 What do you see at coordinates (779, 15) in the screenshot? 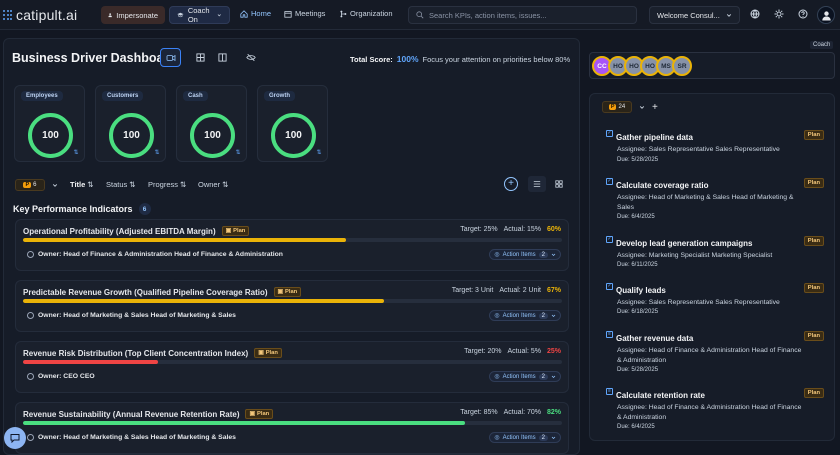
I see `sun-icon` at bounding box center [779, 15].